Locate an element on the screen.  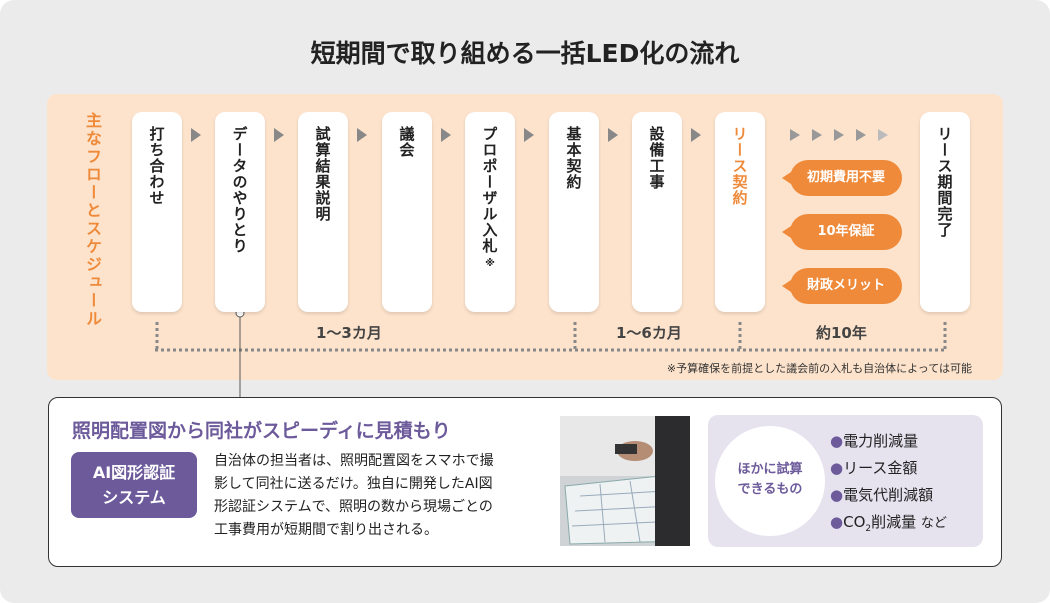
photo is located at coordinates (625, 481).